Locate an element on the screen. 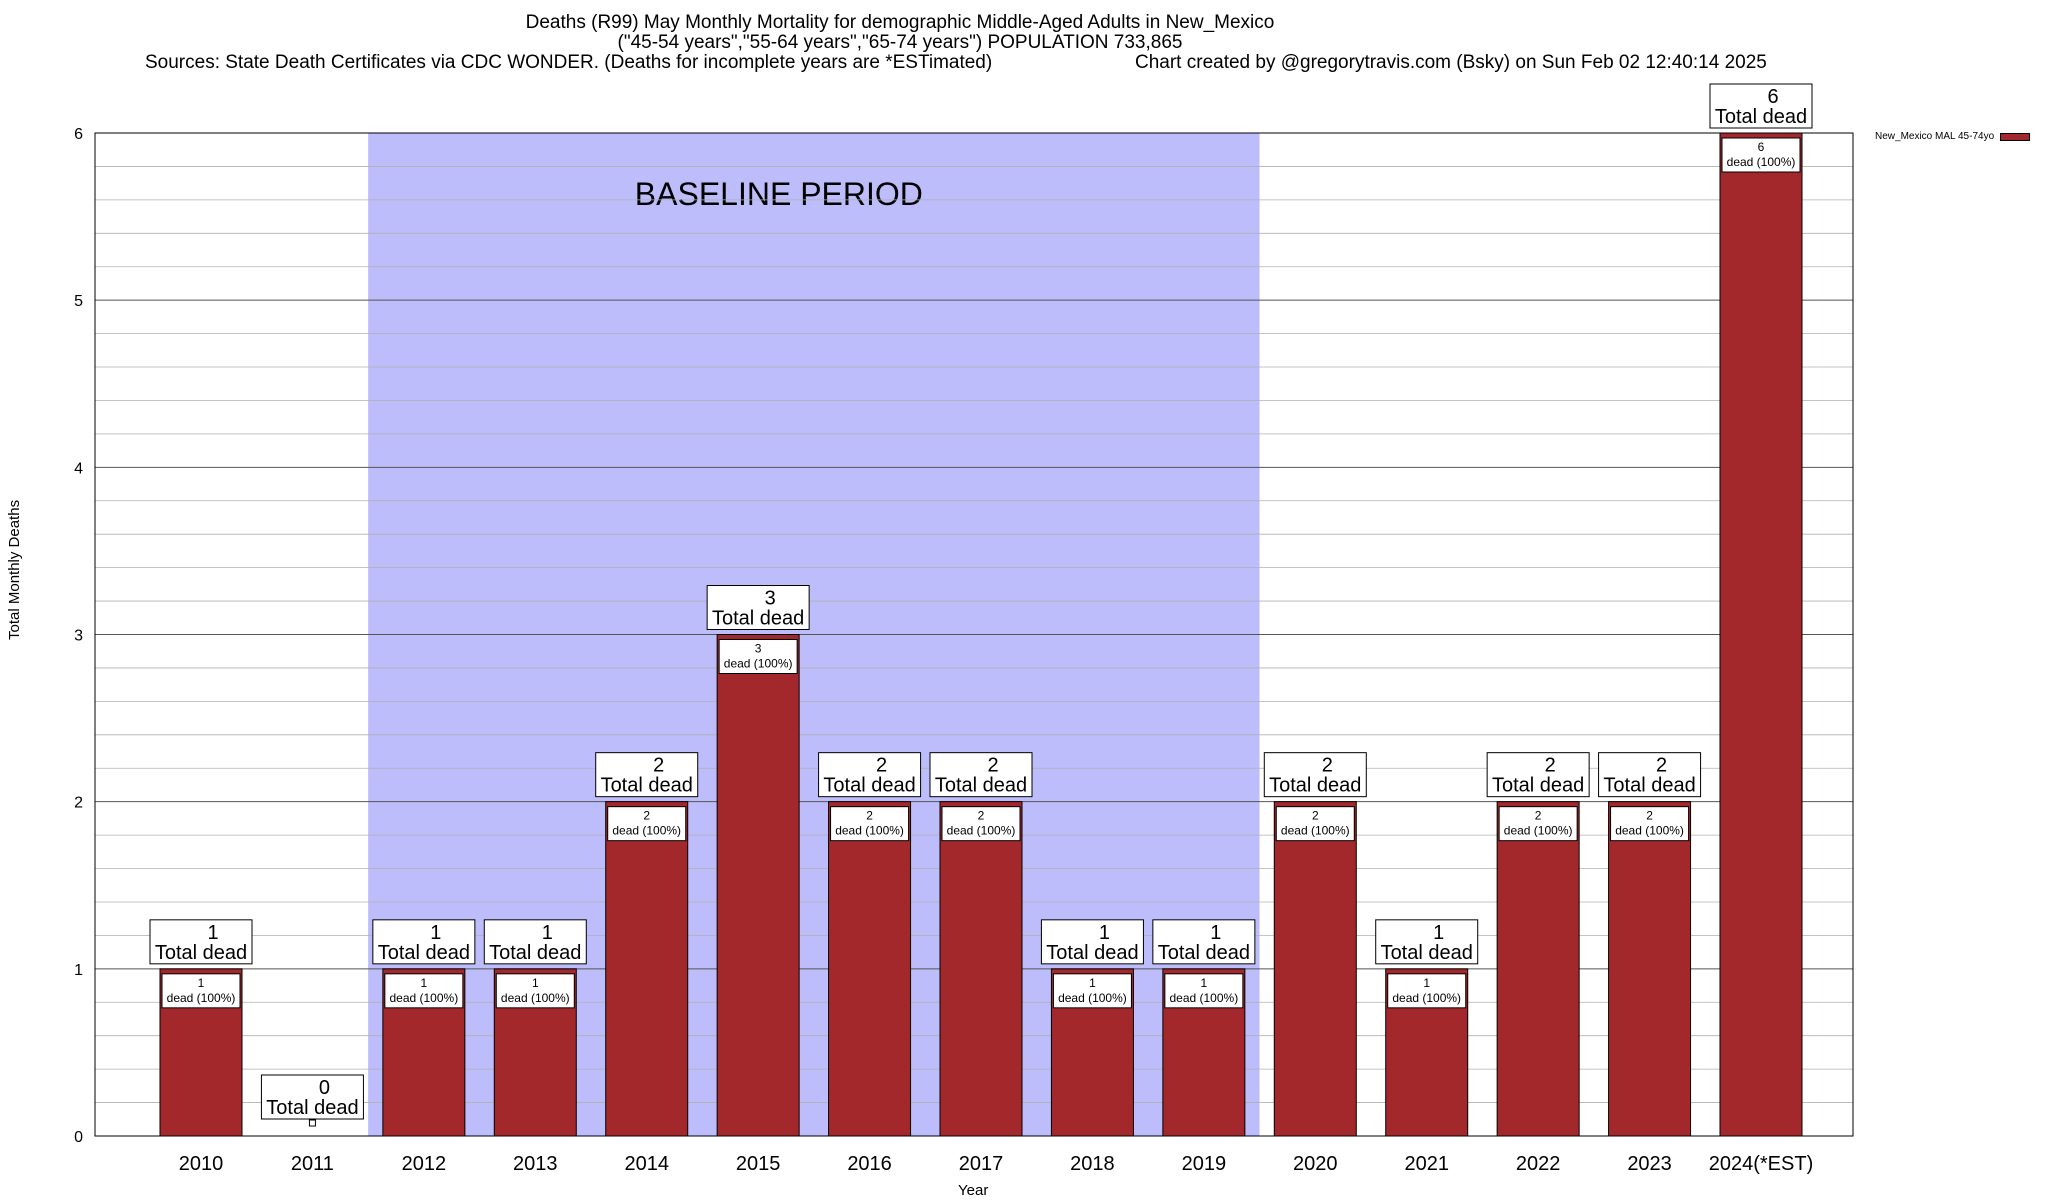 The height and width of the screenshot is (1200, 2048). x-tick-label: 2015 is located at coordinates (758, 1164).